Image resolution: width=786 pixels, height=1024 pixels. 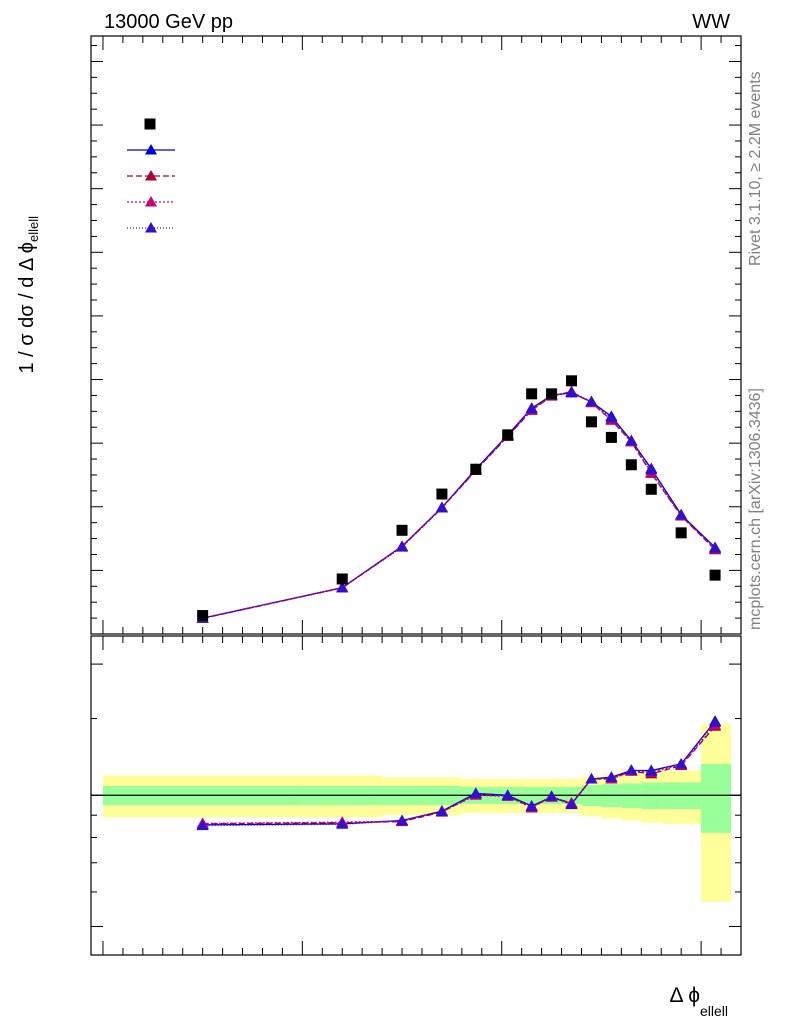 What do you see at coordinates (151, 201) in the screenshot?
I see `legend-series-2-marker` at bounding box center [151, 201].